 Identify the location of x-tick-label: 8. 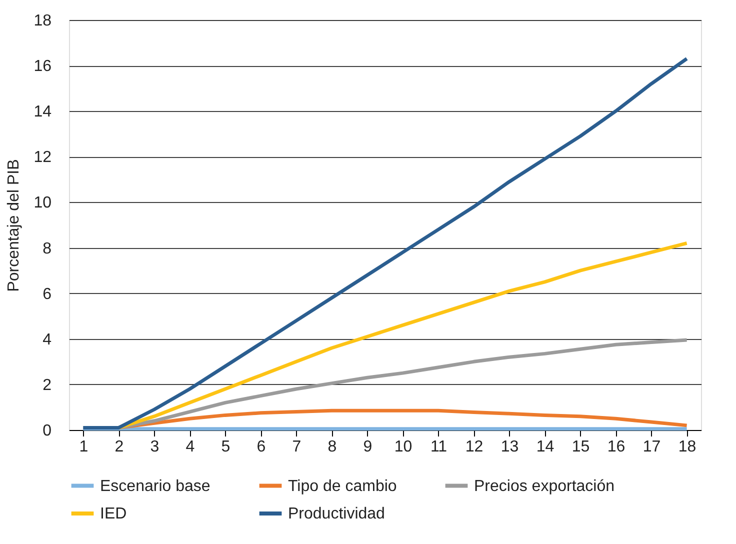
(332, 447).